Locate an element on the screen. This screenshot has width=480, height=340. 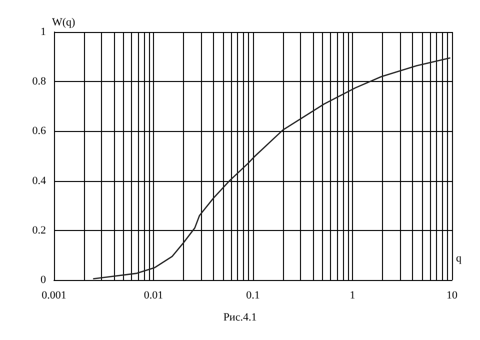
y-tick-label: 0.4 is located at coordinates (39, 180).